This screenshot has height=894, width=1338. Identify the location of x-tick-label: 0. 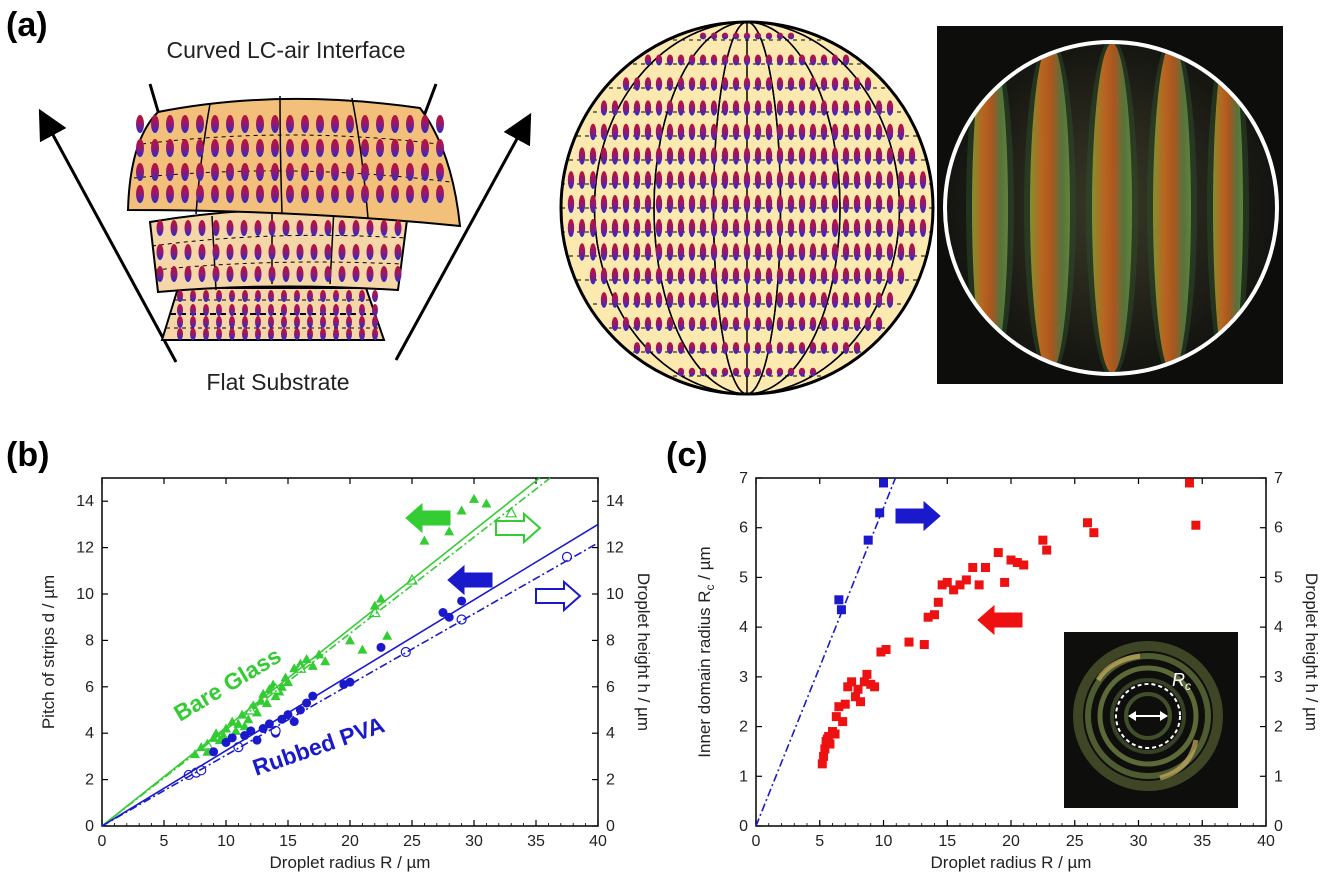
(756, 841).